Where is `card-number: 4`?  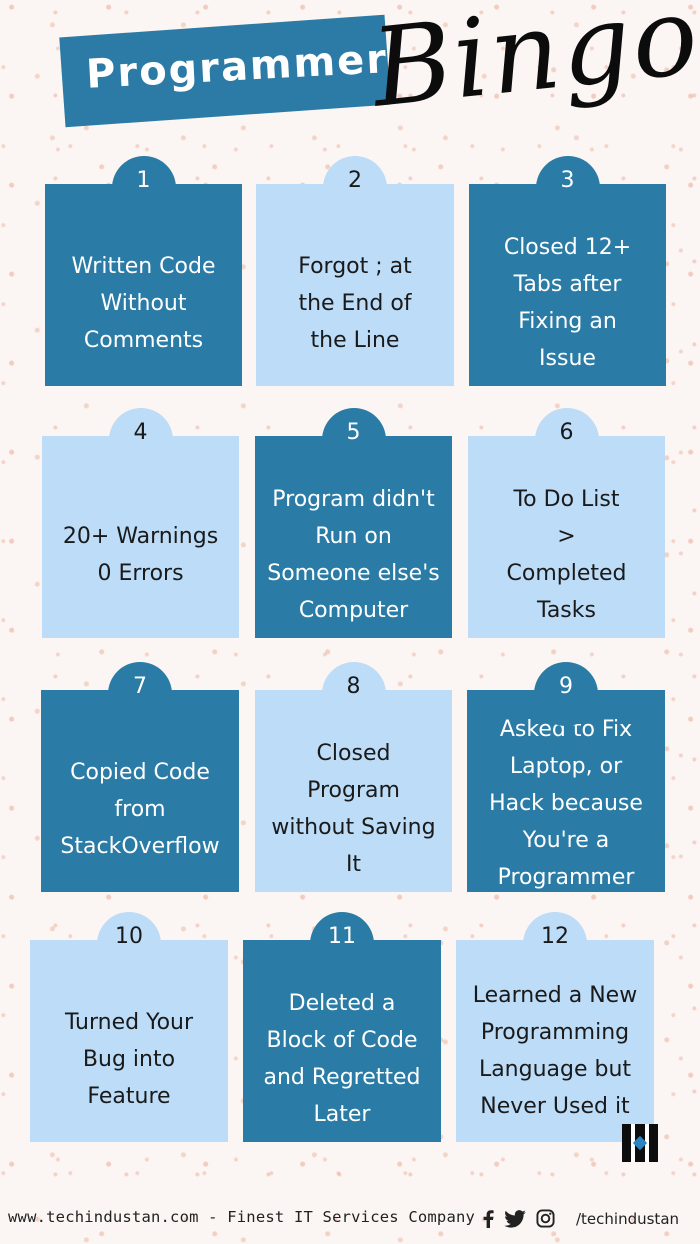 card-number: 4 is located at coordinates (140, 440).